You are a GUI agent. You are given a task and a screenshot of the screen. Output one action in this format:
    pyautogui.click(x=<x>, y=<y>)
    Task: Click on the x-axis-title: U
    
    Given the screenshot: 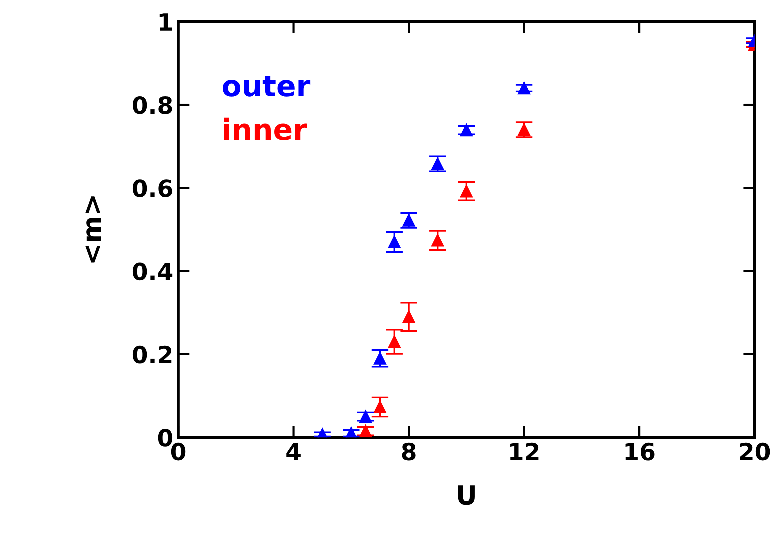 What is the action you would take?
    pyautogui.click(x=466, y=496)
    